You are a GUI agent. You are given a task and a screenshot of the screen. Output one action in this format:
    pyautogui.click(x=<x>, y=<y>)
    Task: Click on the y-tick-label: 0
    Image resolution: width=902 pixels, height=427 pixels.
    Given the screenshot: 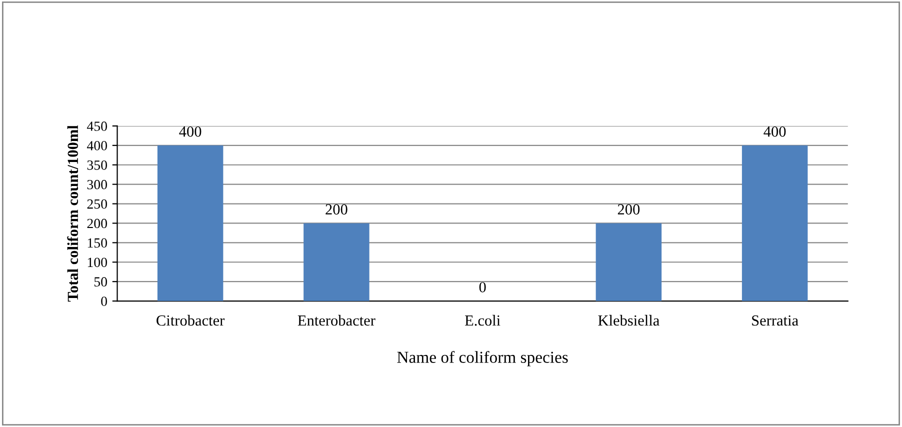 What is the action you would take?
    pyautogui.click(x=104, y=301)
    